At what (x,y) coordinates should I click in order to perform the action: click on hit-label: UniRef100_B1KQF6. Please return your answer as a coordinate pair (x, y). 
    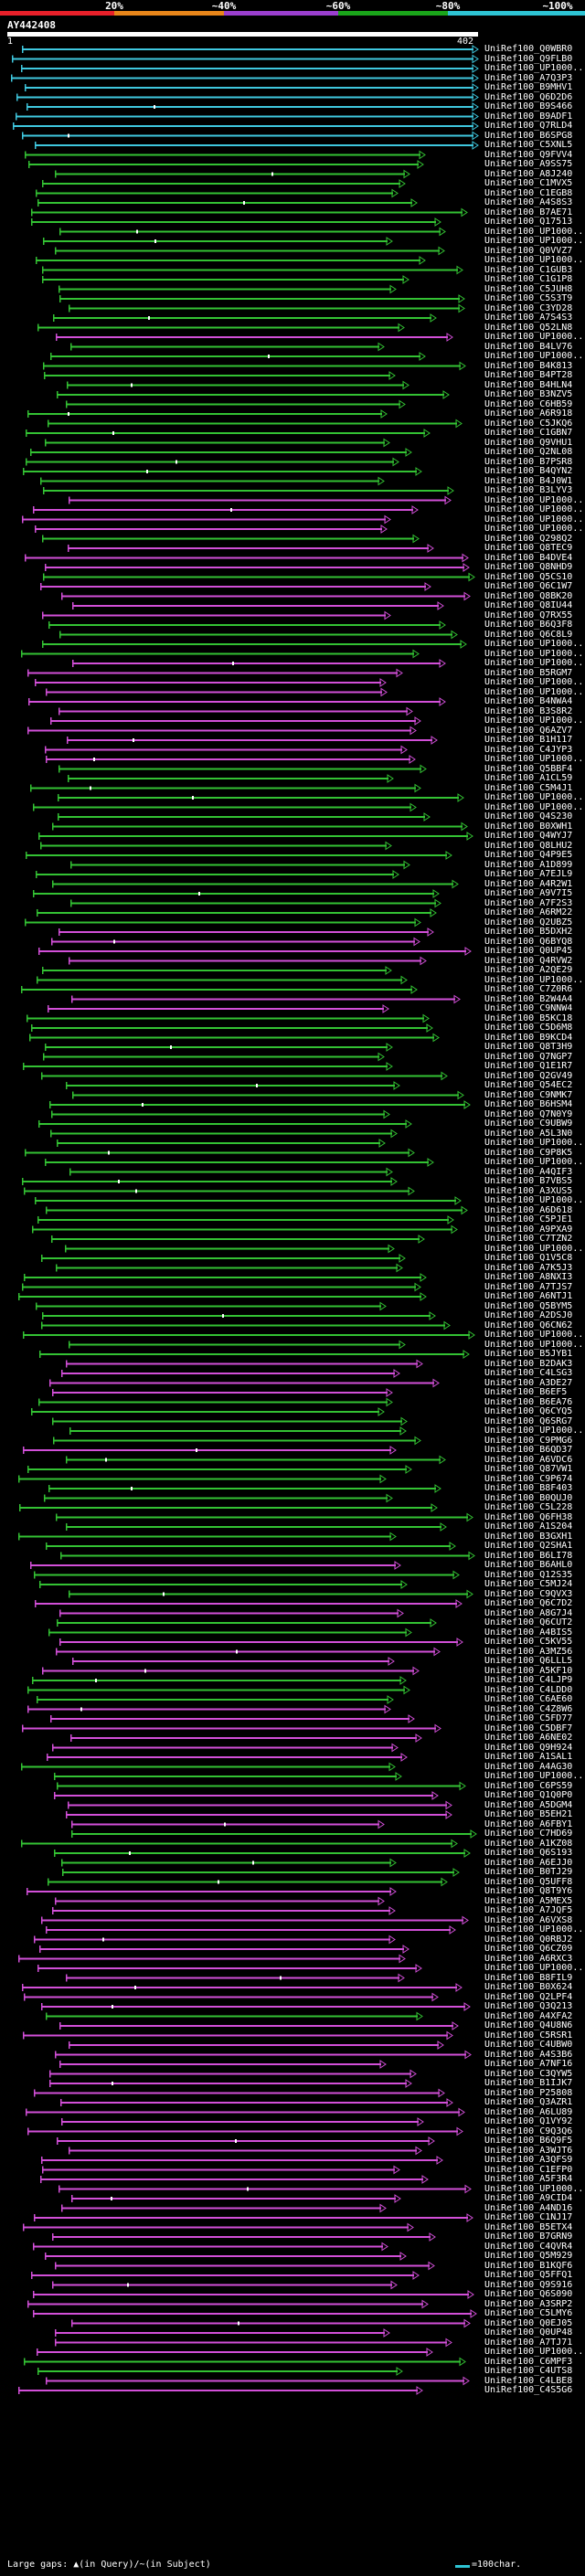
    Looking at the image, I should click on (529, 2265).